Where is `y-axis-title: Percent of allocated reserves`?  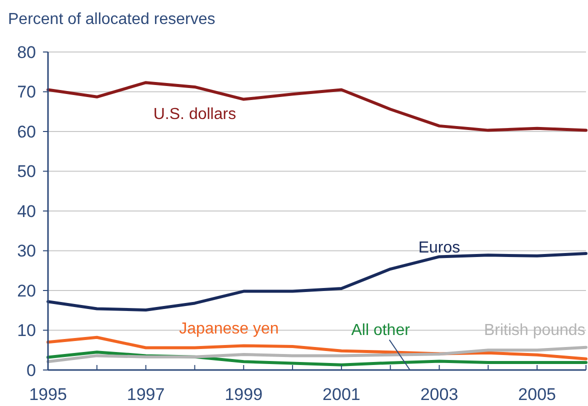 y-axis-title: Percent of allocated reserves is located at coordinates (112, 19).